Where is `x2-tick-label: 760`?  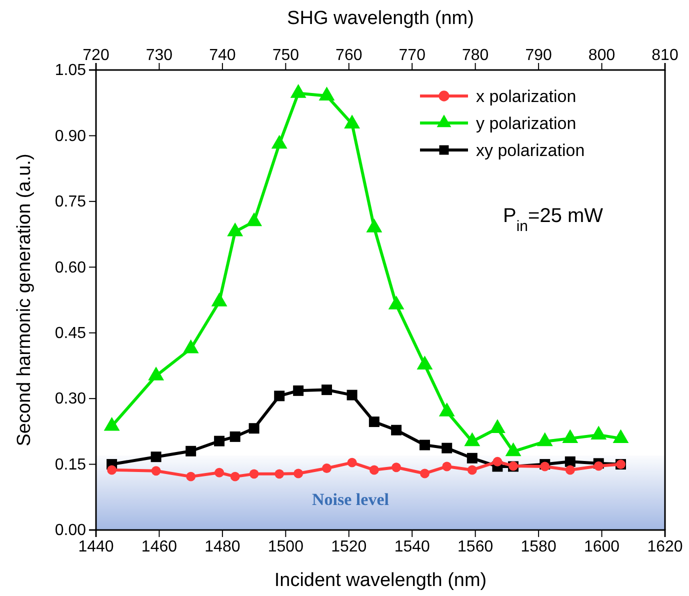
x2-tick-label: 760 is located at coordinates (349, 55).